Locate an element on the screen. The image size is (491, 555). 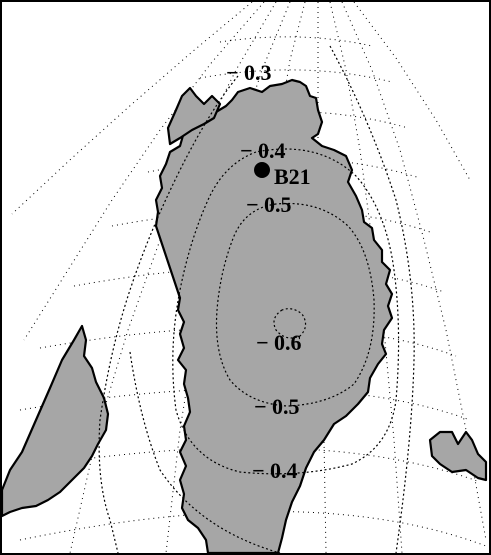
station-marker: B21 is located at coordinates (282, 175).